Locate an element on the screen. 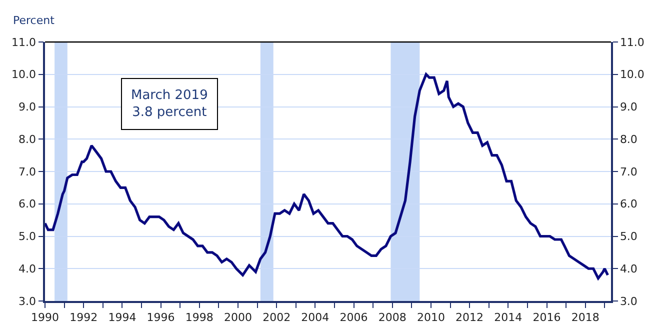 The image size is (656, 336). y-tick-label: 9.0 is located at coordinates (27, 107).